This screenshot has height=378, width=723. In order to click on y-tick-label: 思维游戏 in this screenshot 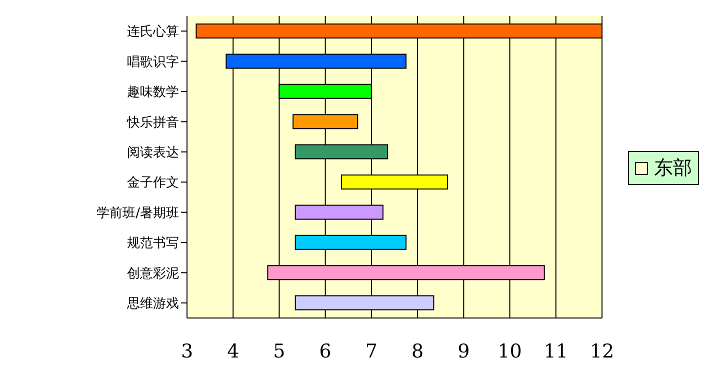, I will do `click(152, 304)`.